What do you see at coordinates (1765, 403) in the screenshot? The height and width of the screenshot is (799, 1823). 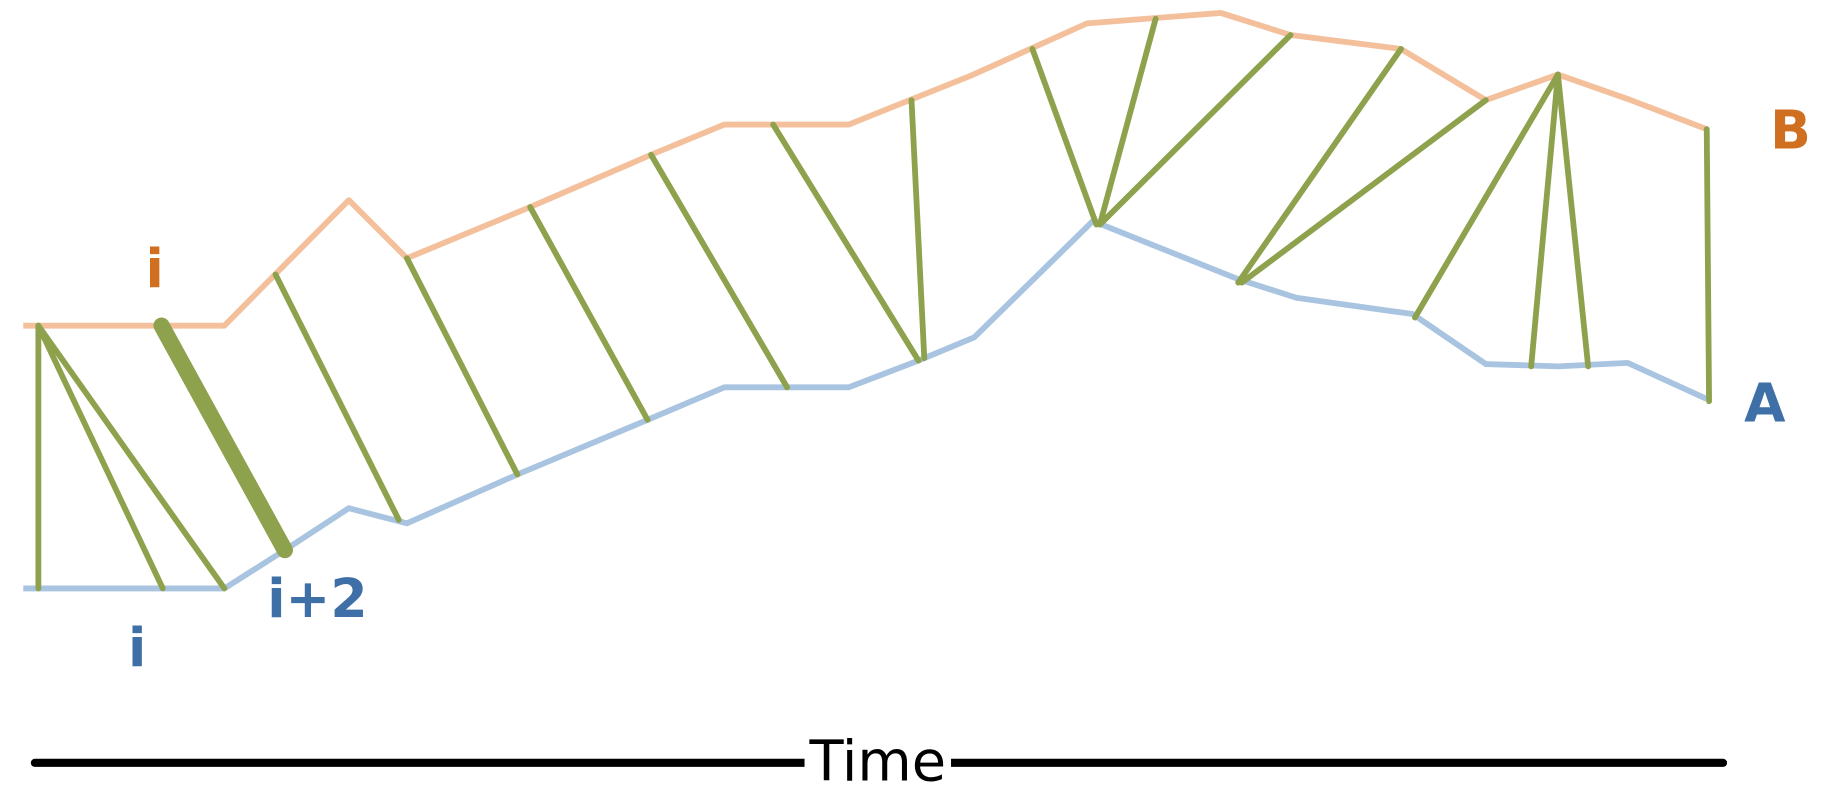 I see `series-a-label: A` at bounding box center [1765, 403].